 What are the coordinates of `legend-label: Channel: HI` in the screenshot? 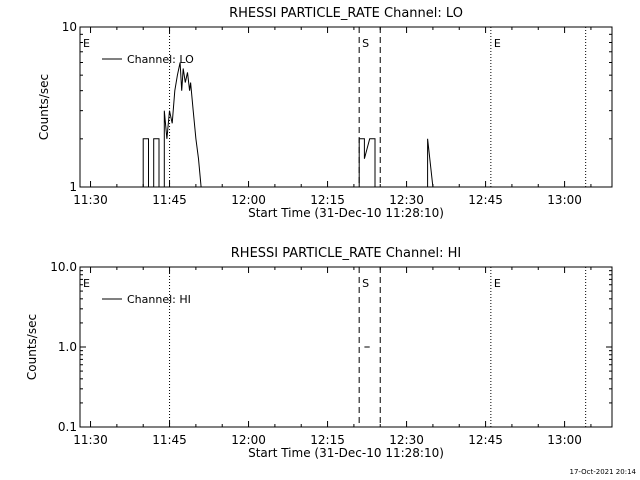 It's located at (159, 299).